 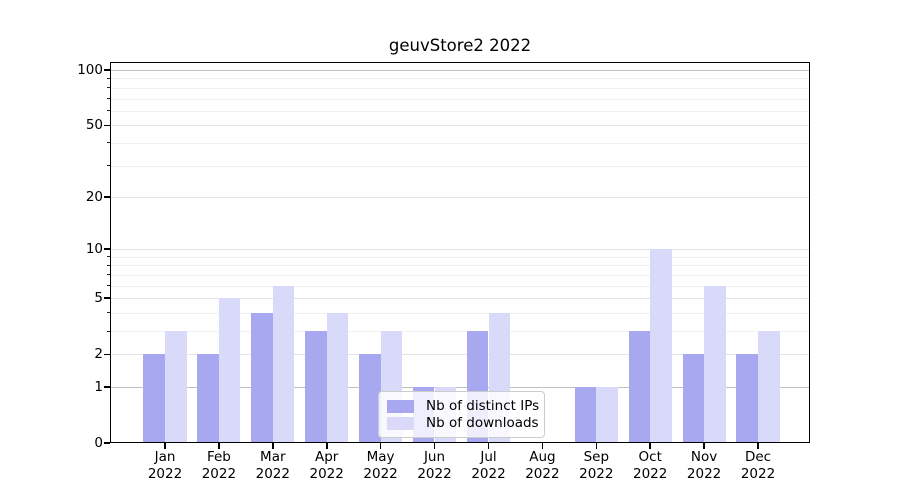 I want to click on x-tick-label: Oct 2022, so click(x=650, y=466).